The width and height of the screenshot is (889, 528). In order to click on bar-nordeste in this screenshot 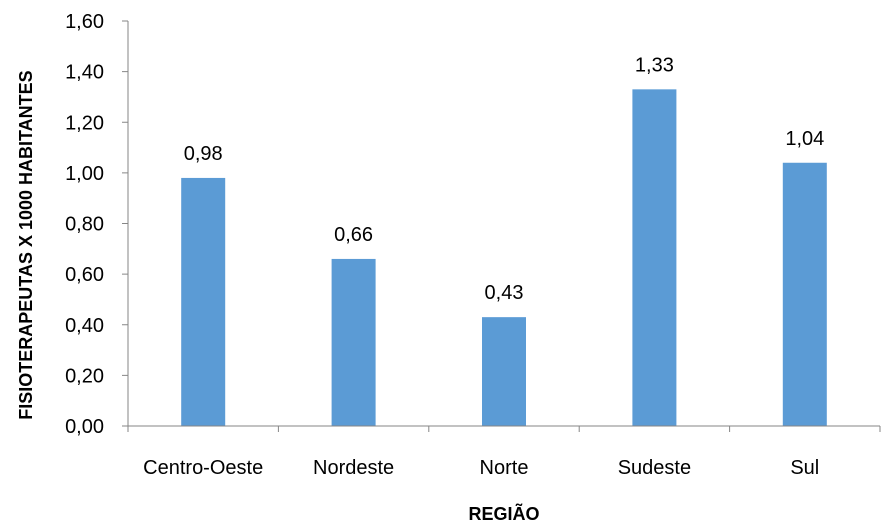, I will do `click(353, 342)`.